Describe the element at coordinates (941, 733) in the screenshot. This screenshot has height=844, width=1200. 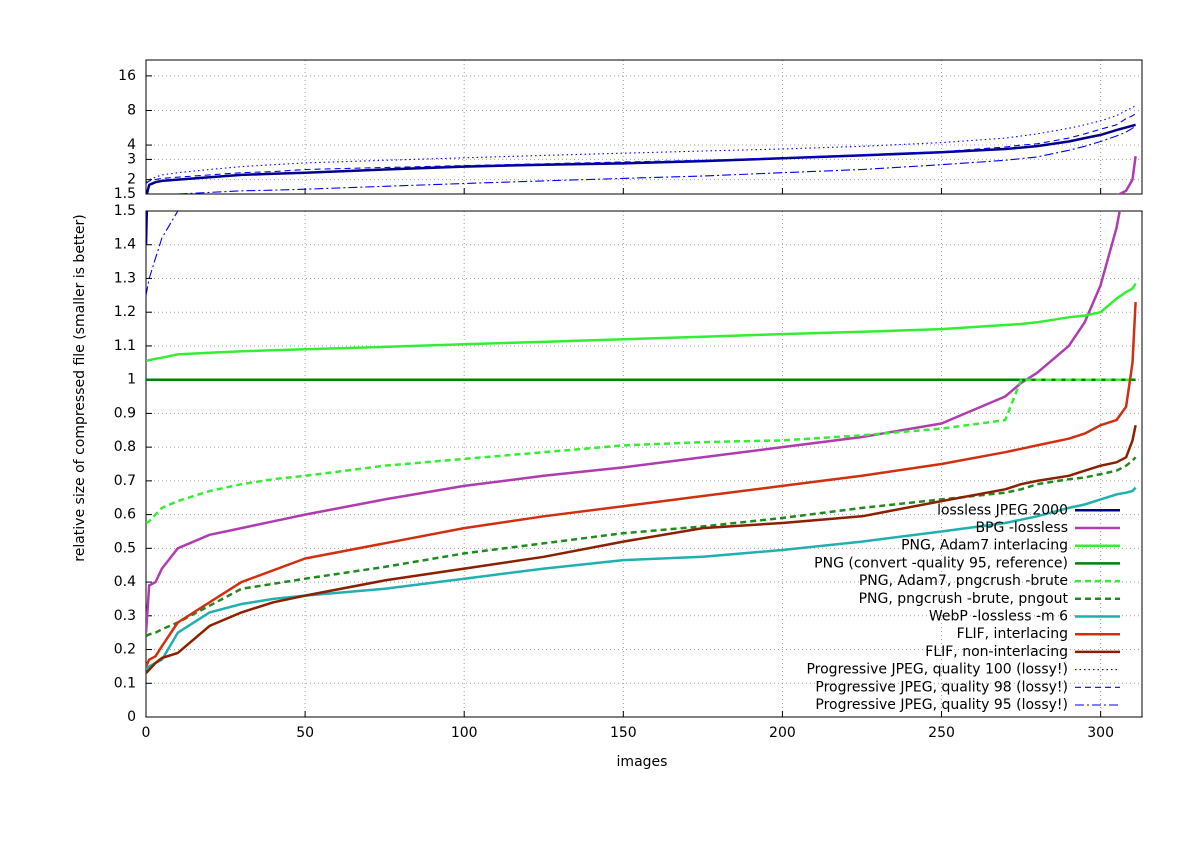
I see `x-tick-label: 250` at that location.